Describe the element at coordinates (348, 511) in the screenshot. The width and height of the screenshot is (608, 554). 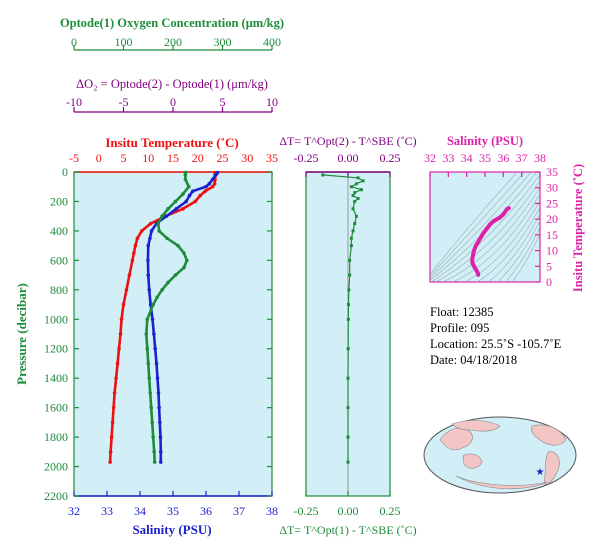
I see `dt-bottom-tick-label: 0.00` at that location.